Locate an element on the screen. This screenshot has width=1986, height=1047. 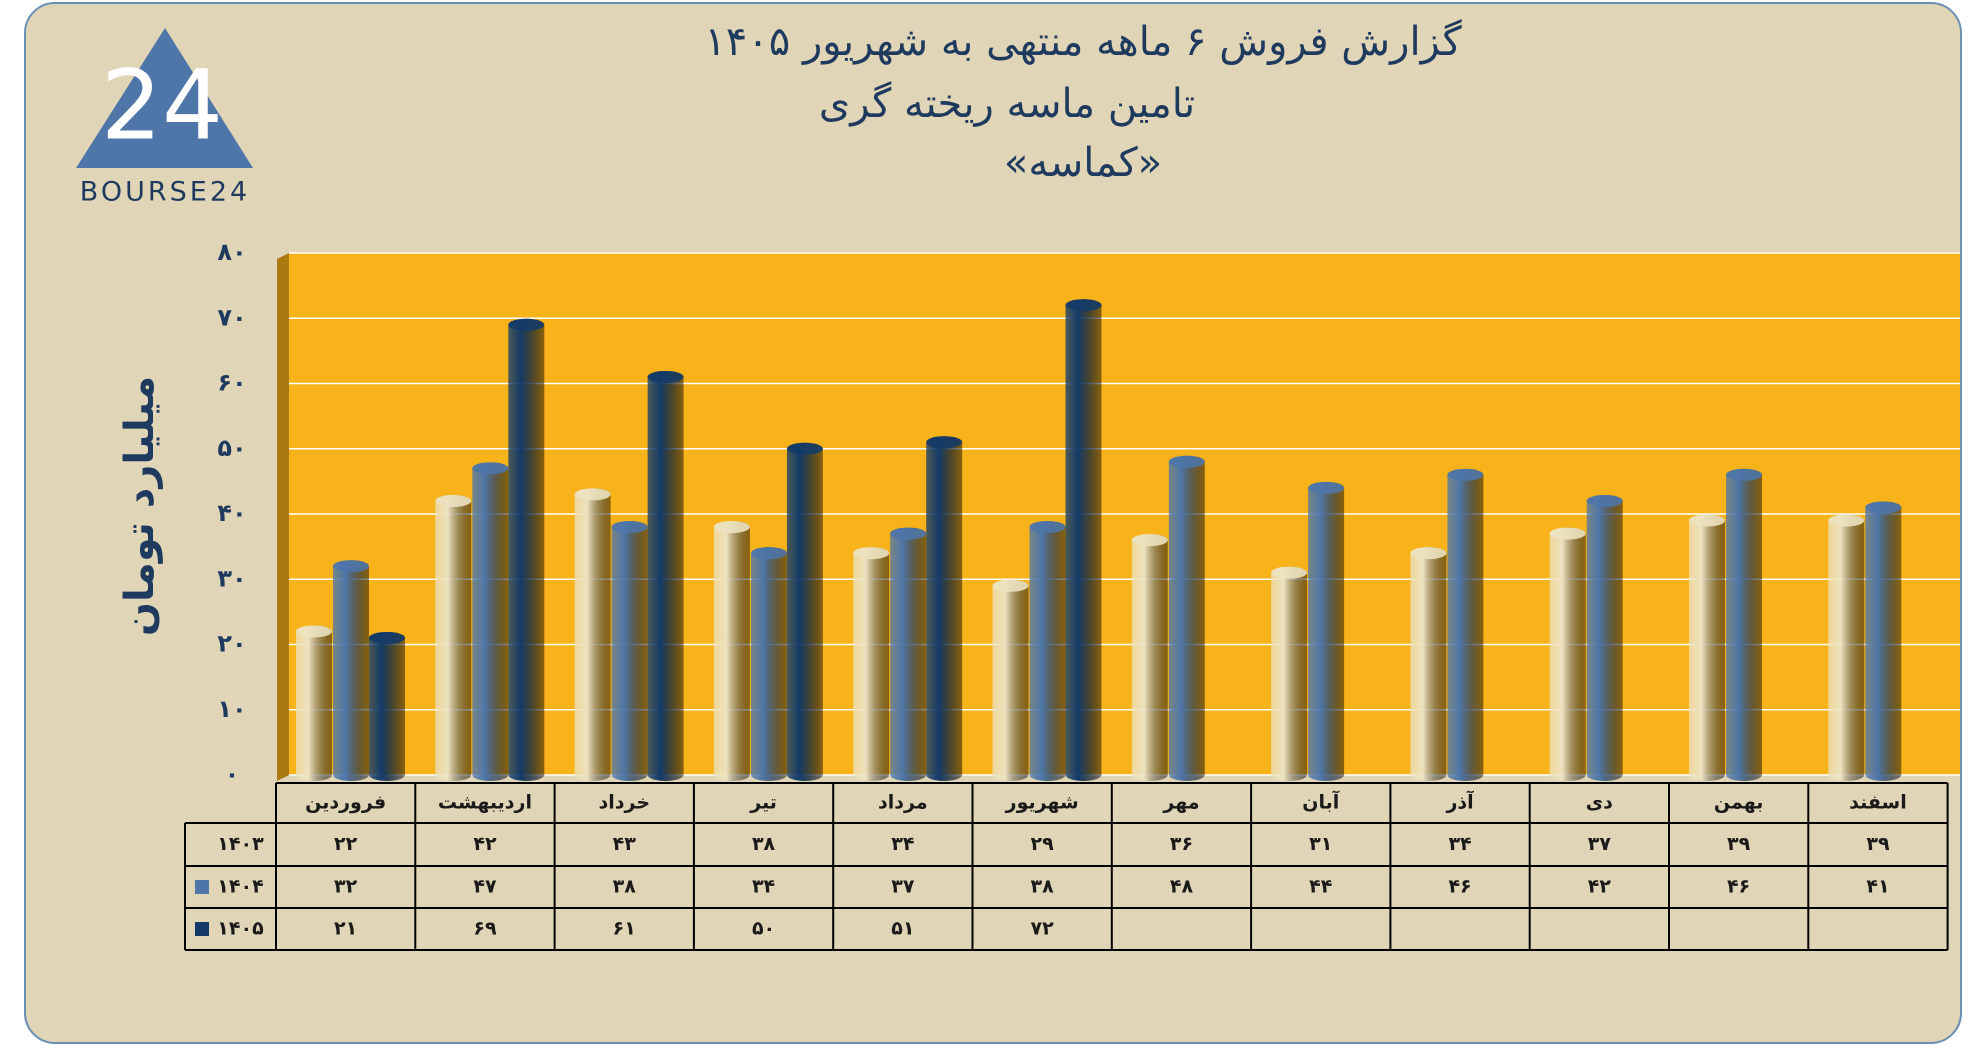
data-label: ۷۲ is located at coordinates (1043, 929).